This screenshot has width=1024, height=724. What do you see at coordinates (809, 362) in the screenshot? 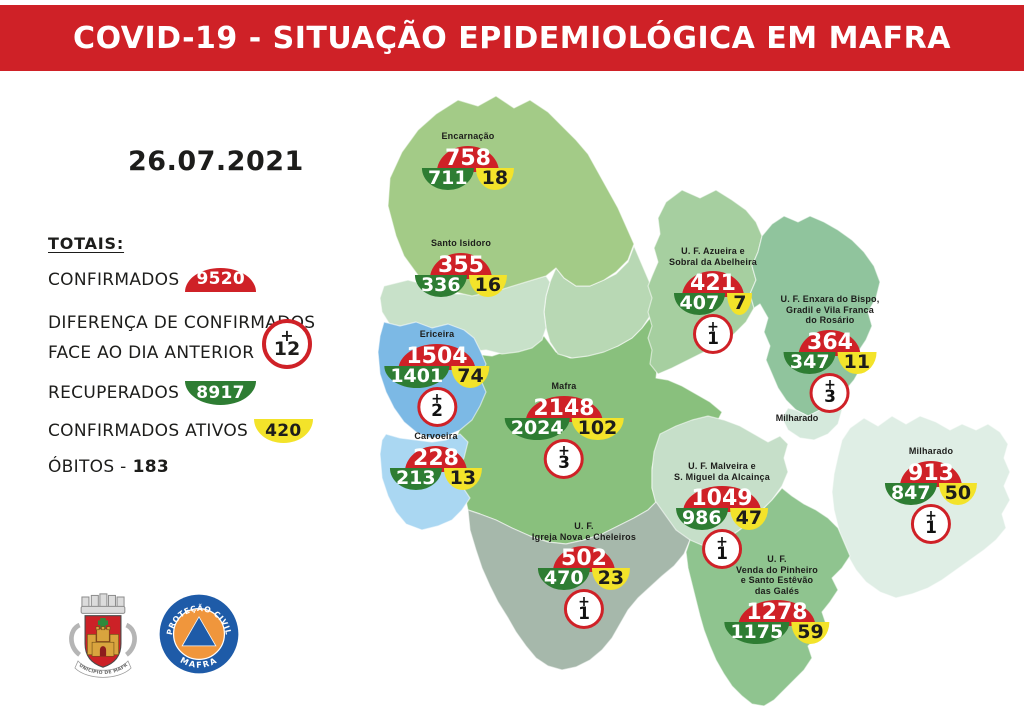
I see `recovered-badge: 347` at bounding box center [809, 362].